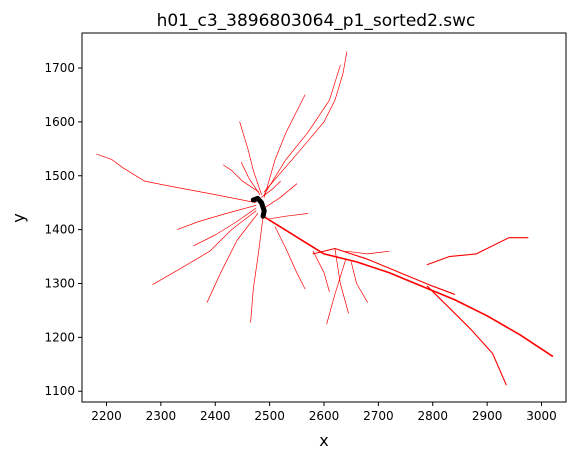 The height and width of the screenshot is (461, 576). I want to click on x-tick-label: 2700, so click(378, 416).